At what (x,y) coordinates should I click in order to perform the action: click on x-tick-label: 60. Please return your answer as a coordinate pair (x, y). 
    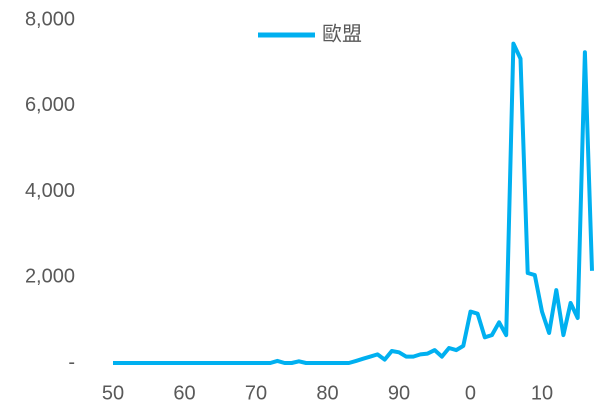
    Looking at the image, I should click on (184, 393).